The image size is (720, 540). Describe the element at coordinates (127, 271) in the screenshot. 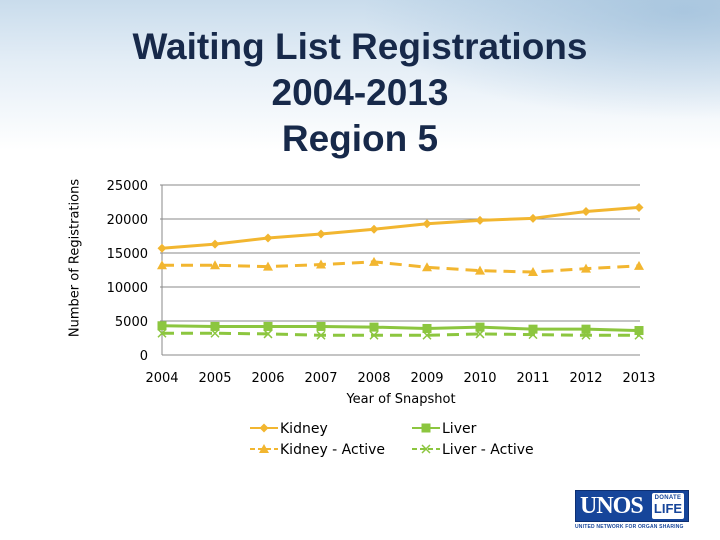

I see `y-tick-labels: 0 5000 10000 15000 20000 25000` at that location.